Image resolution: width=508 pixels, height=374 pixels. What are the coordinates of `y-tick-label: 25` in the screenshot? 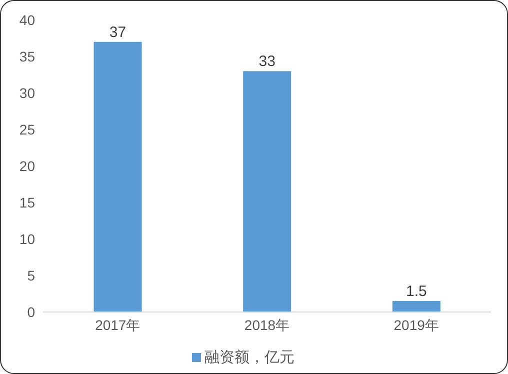 It's located at (27, 129).